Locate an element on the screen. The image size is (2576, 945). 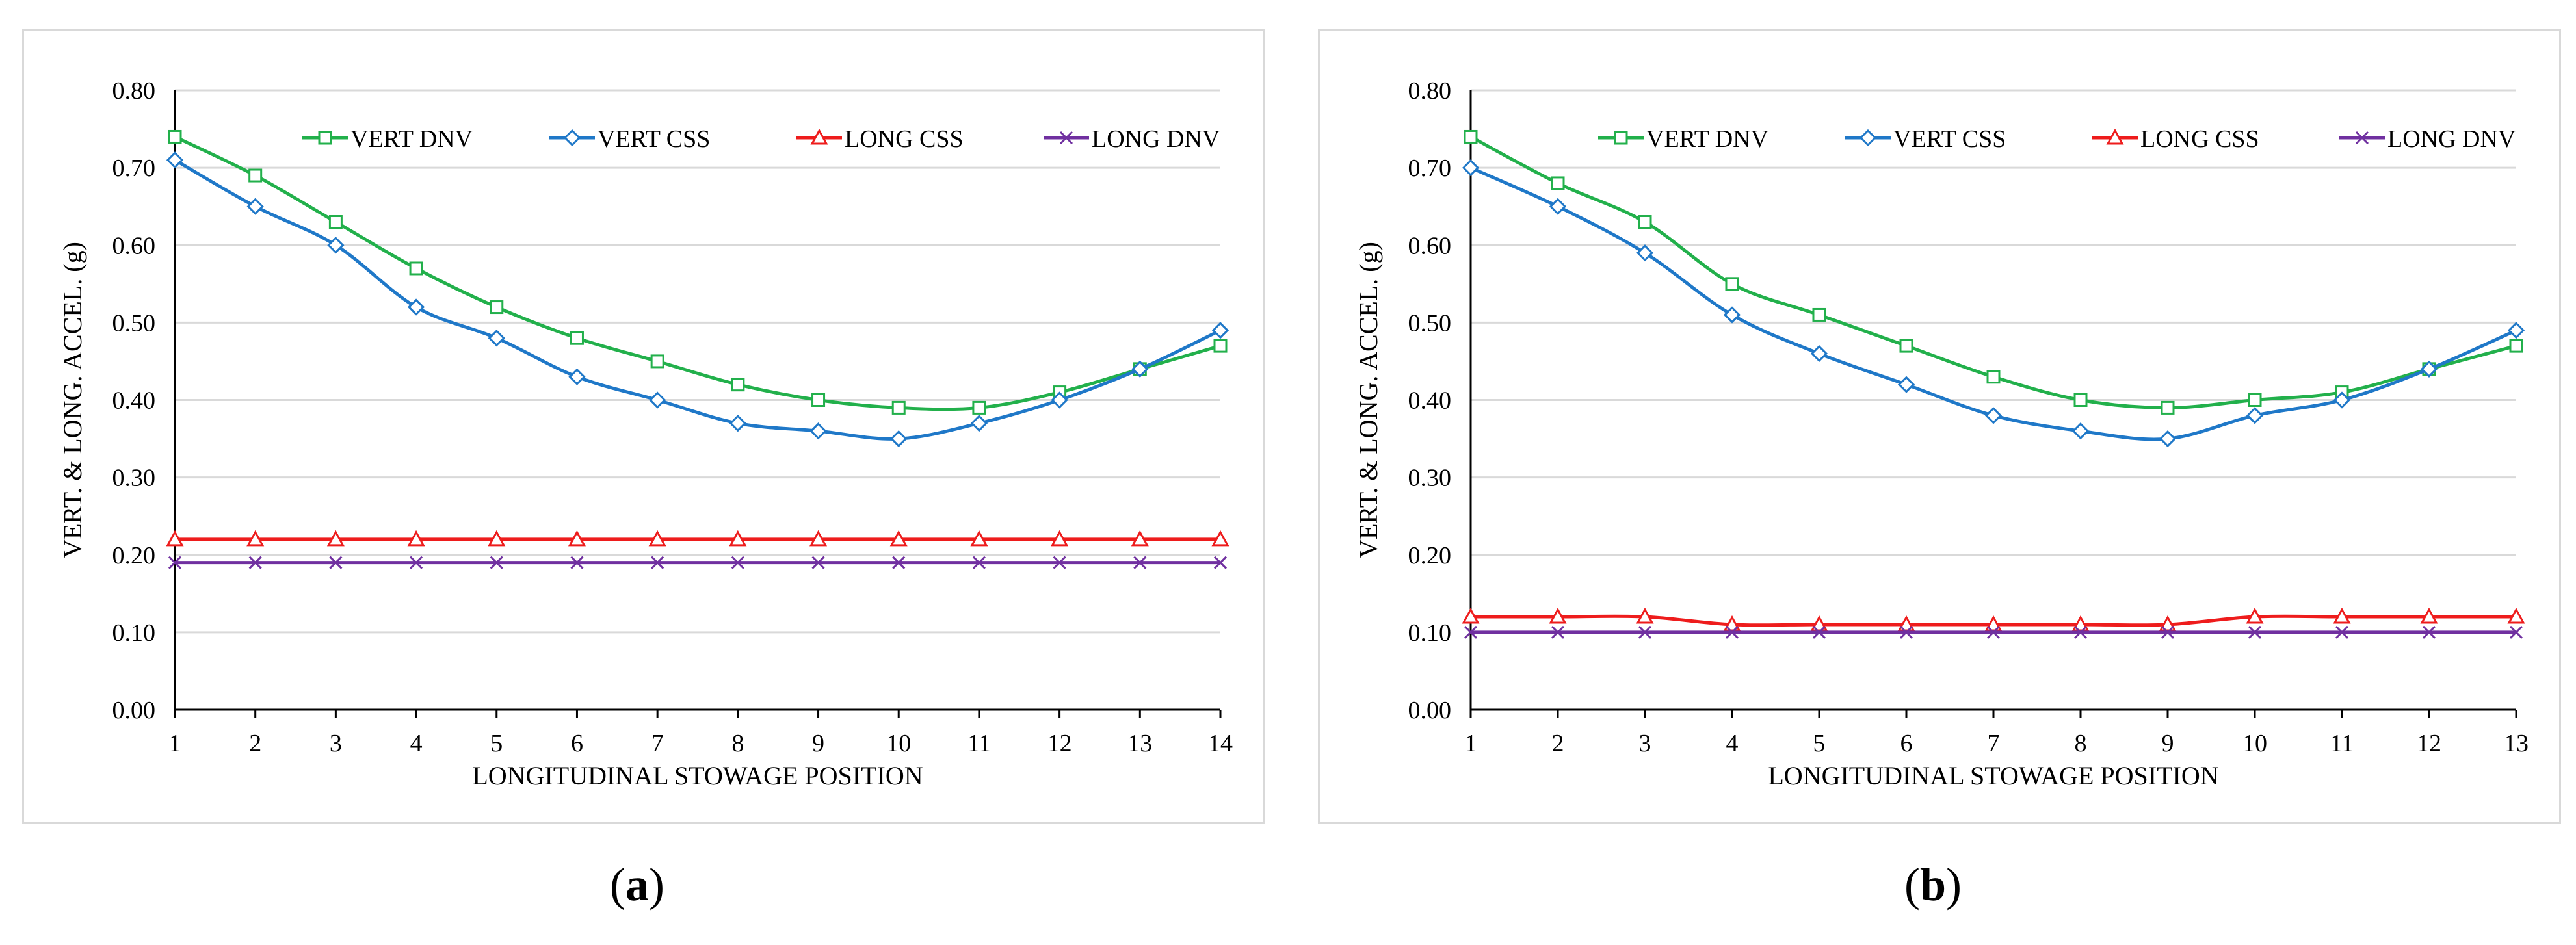
chart-a-xtick-label: 11 is located at coordinates (979, 744).